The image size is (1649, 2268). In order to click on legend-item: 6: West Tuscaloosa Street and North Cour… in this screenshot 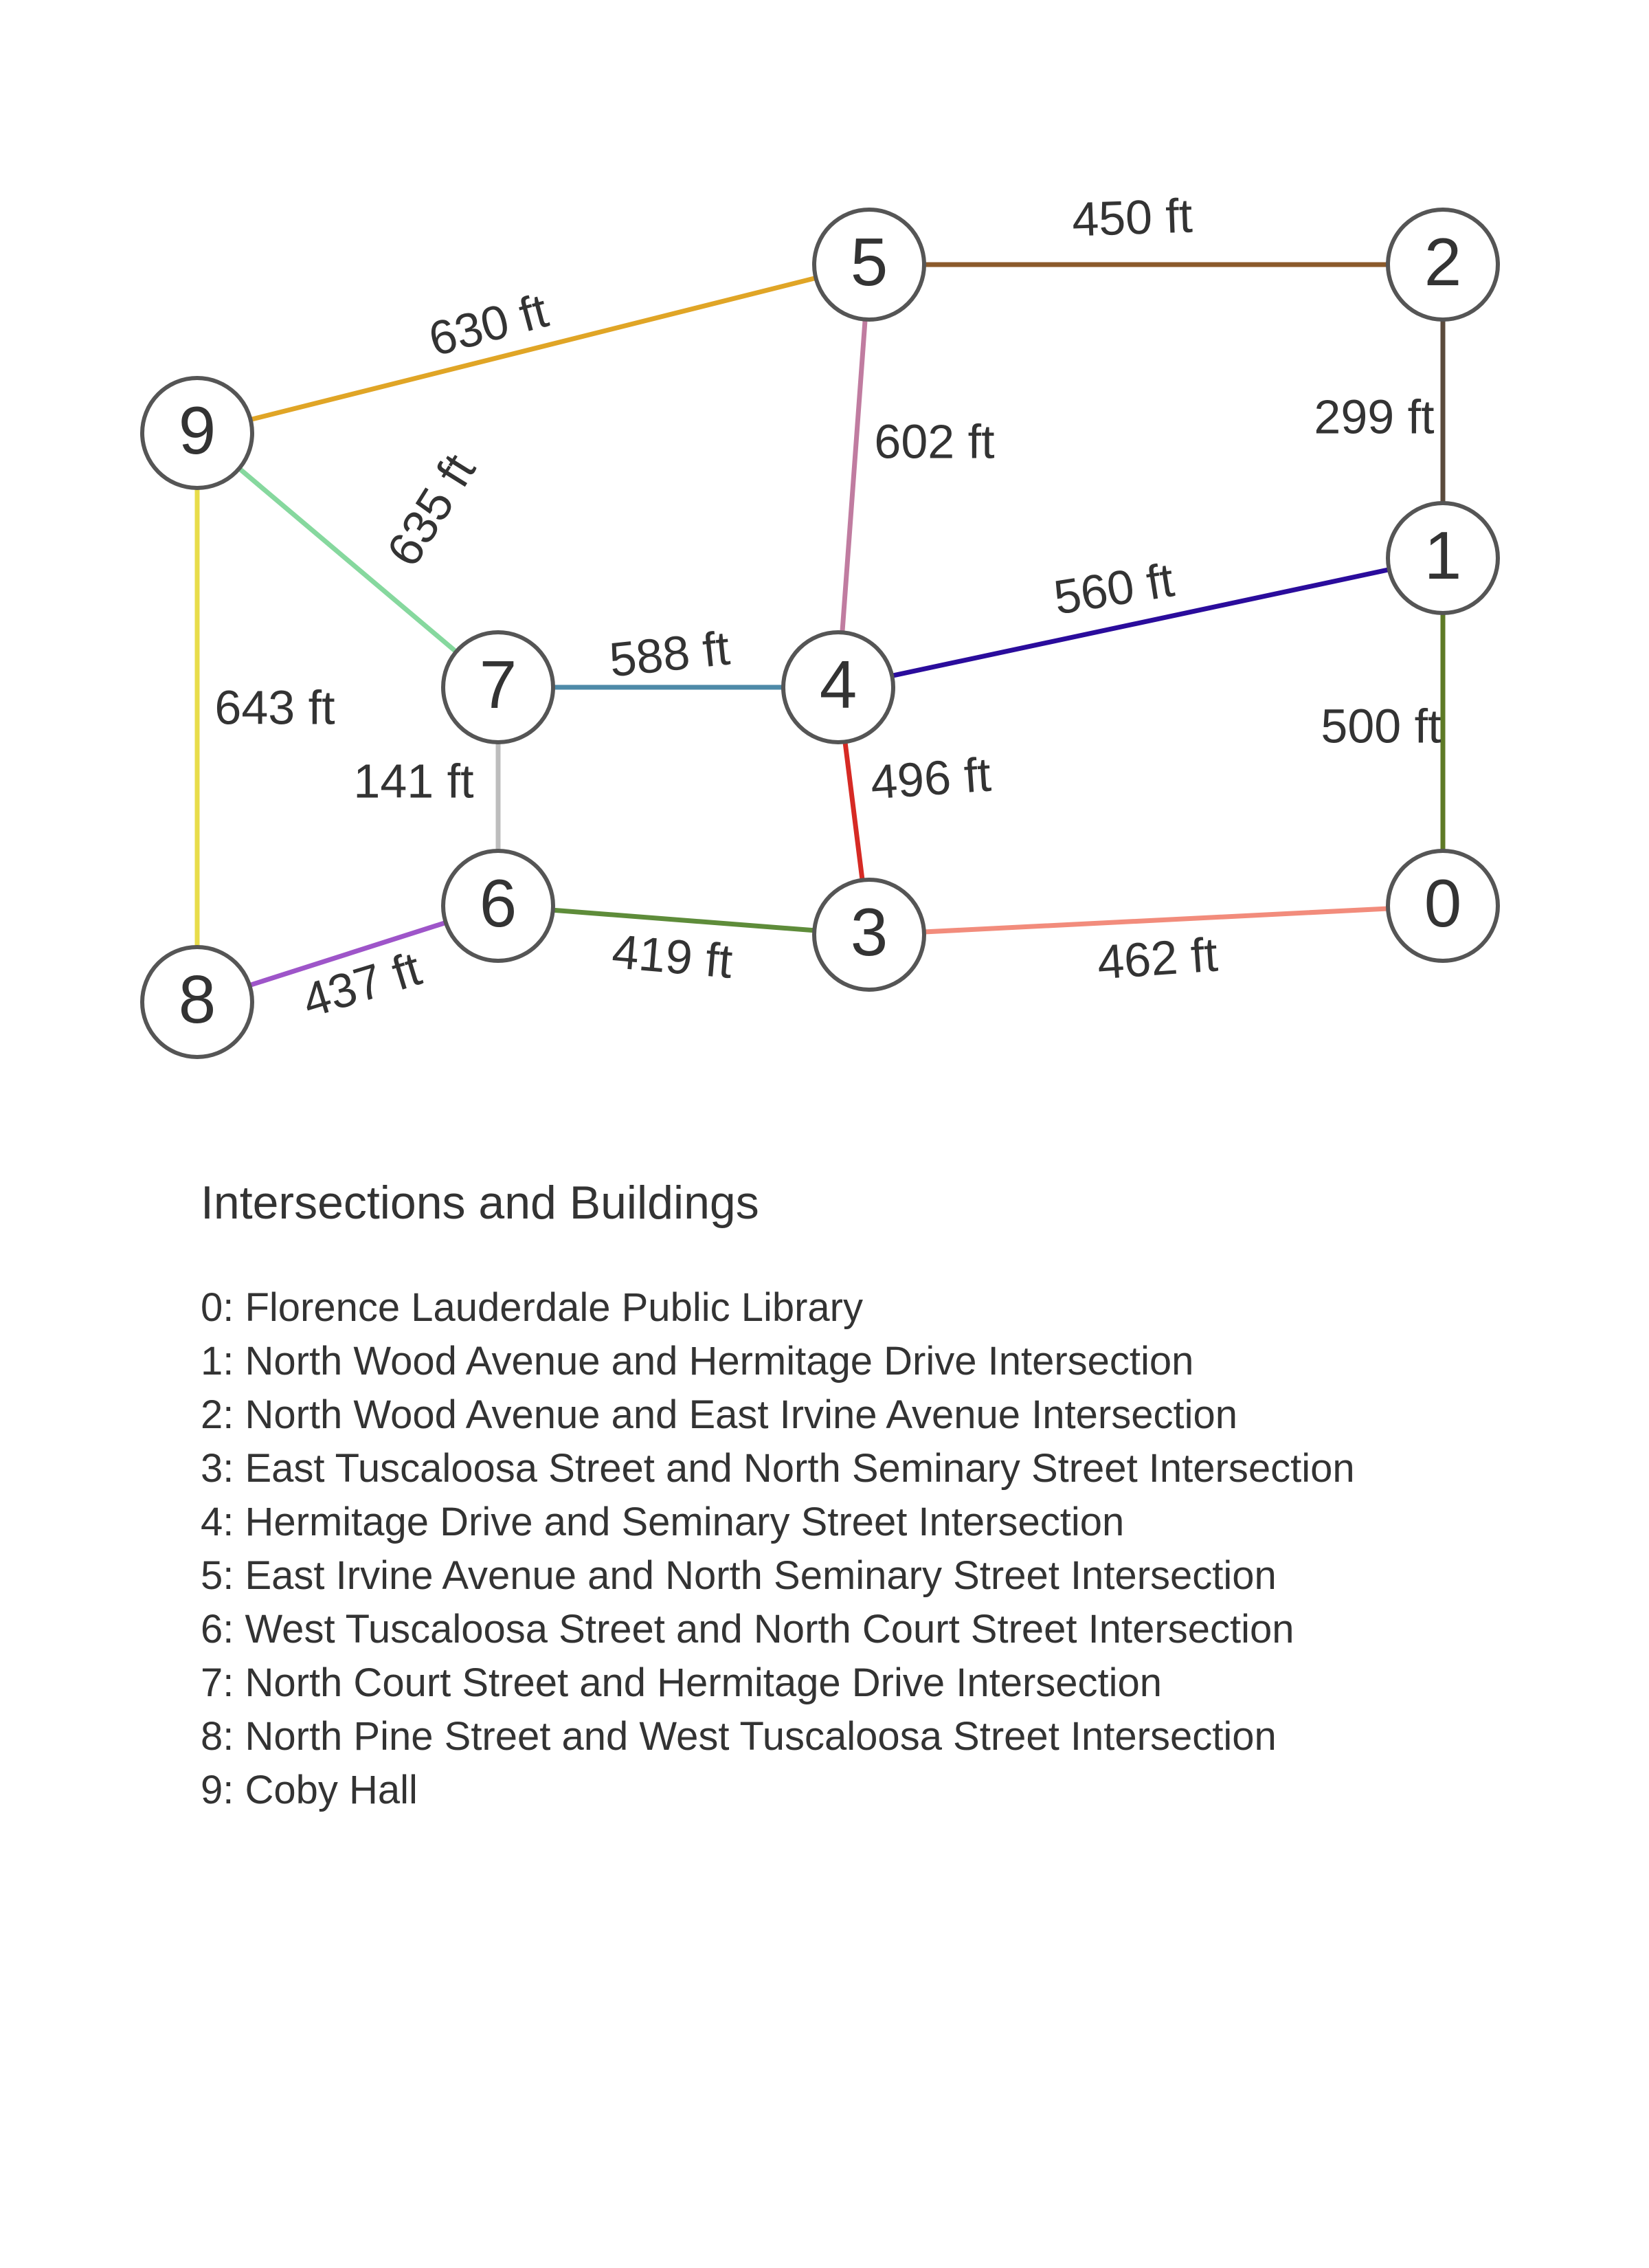, I will do `click(748, 1629)`.